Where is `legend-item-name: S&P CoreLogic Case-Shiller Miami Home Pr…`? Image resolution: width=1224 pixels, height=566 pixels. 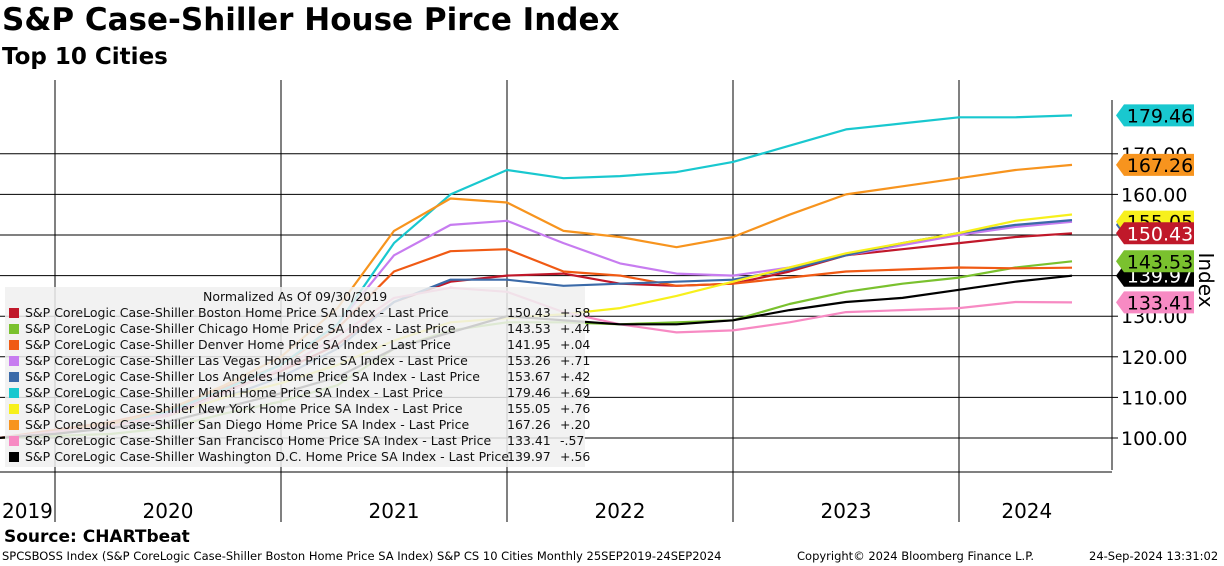 legend-item-name: S&P CoreLogic Case-Shiller Miami Home Pr… is located at coordinates (234, 392).